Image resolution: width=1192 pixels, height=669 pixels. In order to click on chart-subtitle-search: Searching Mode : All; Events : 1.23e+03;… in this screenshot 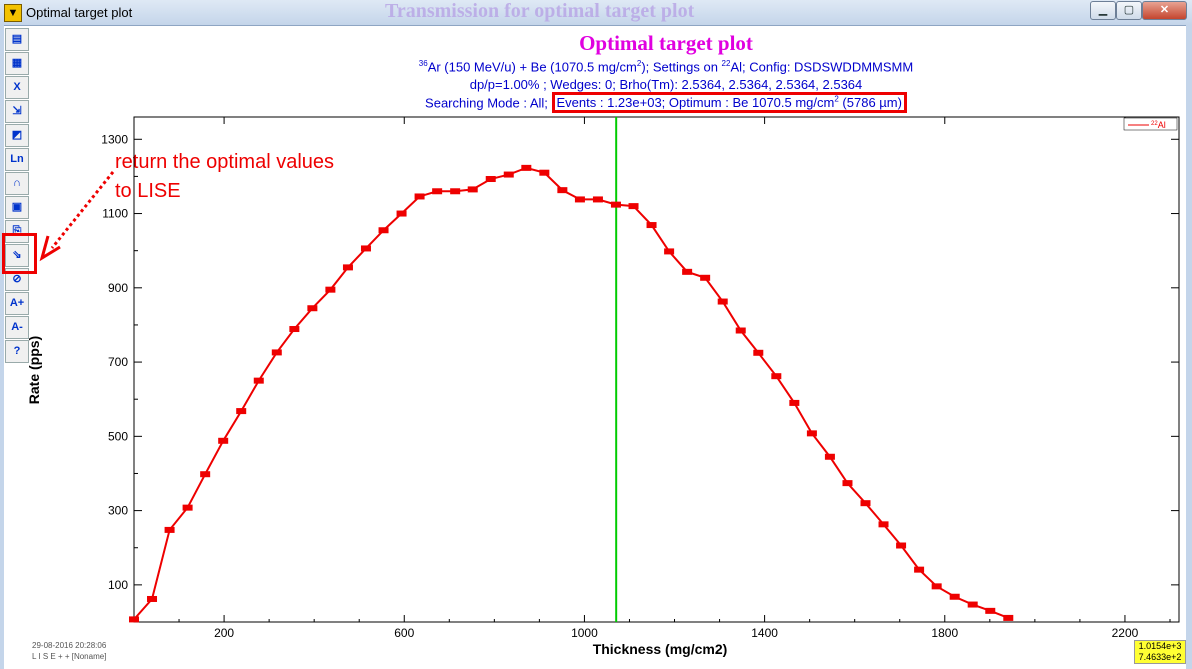, I will do `click(596, 103)`.